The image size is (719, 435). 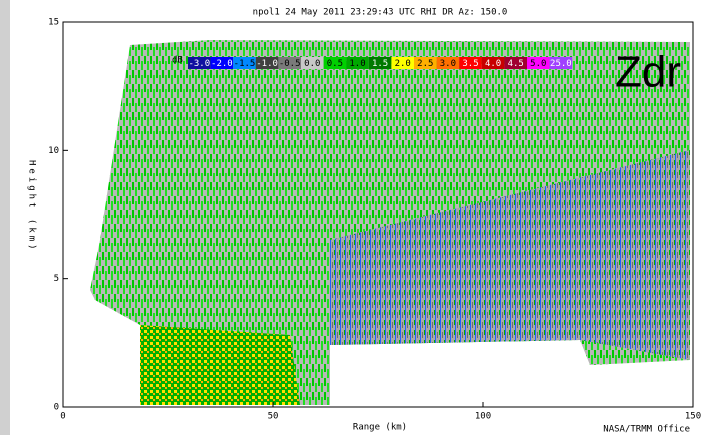 I want to click on colorbar-label: 4.0, so click(x=493, y=64).